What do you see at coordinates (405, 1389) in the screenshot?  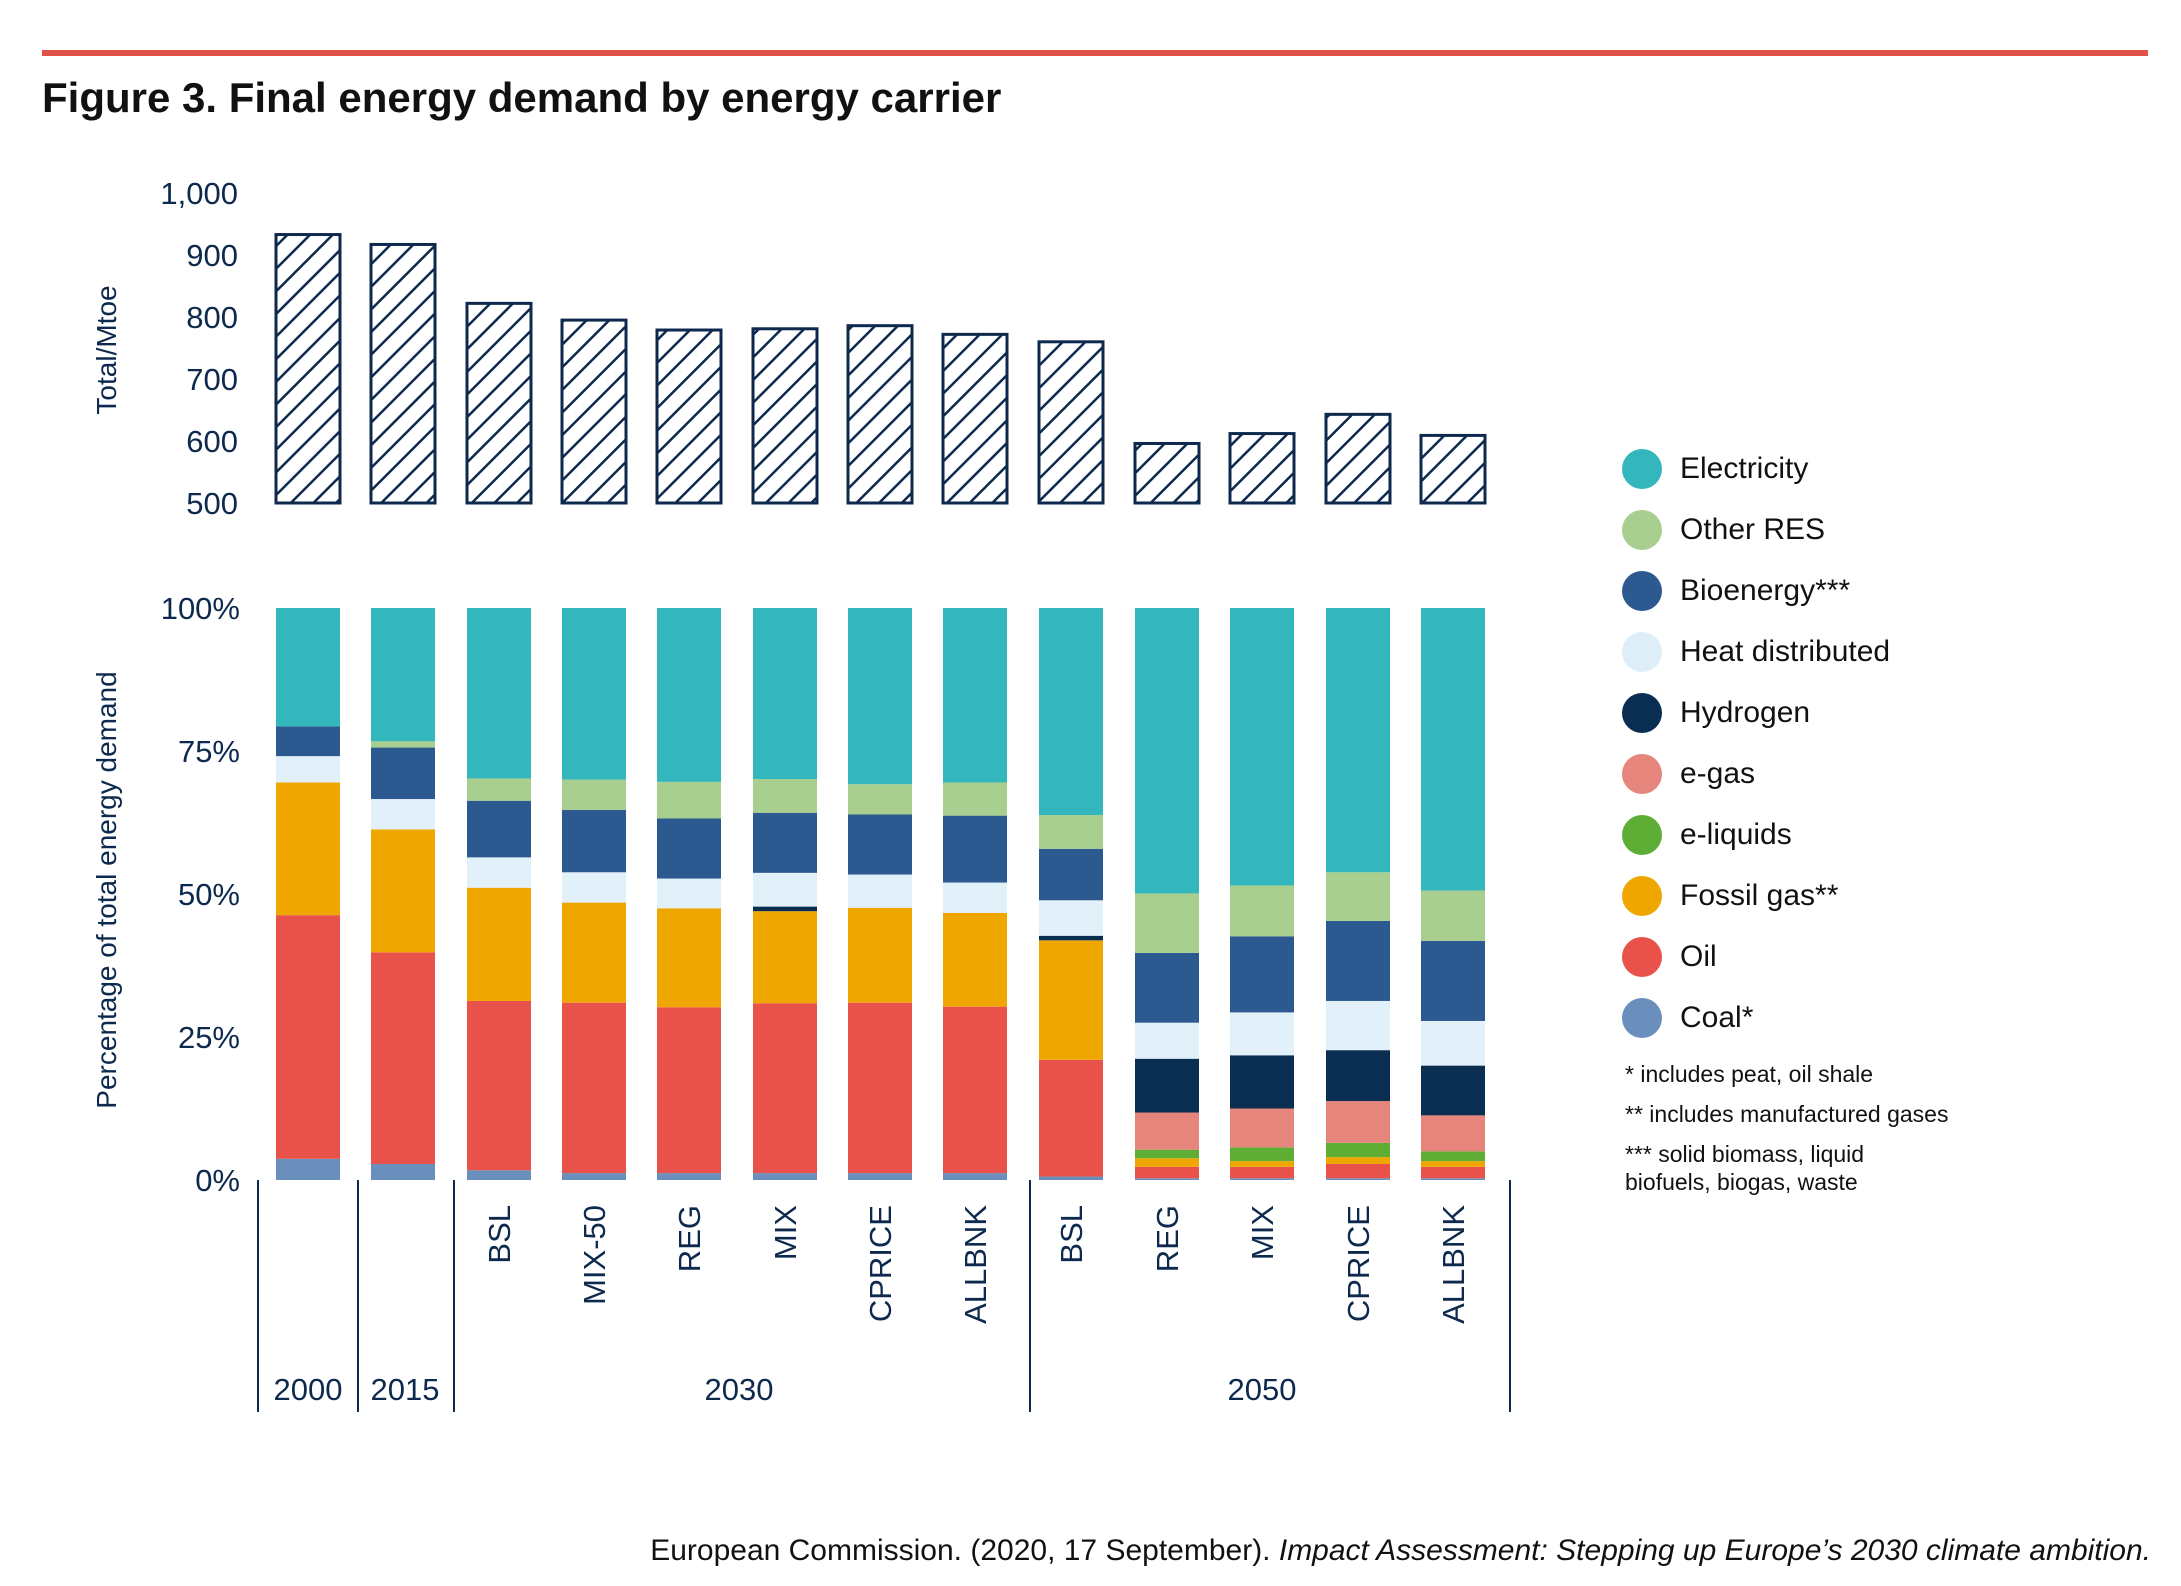 I see `group-year-label: 2015` at bounding box center [405, 1389].